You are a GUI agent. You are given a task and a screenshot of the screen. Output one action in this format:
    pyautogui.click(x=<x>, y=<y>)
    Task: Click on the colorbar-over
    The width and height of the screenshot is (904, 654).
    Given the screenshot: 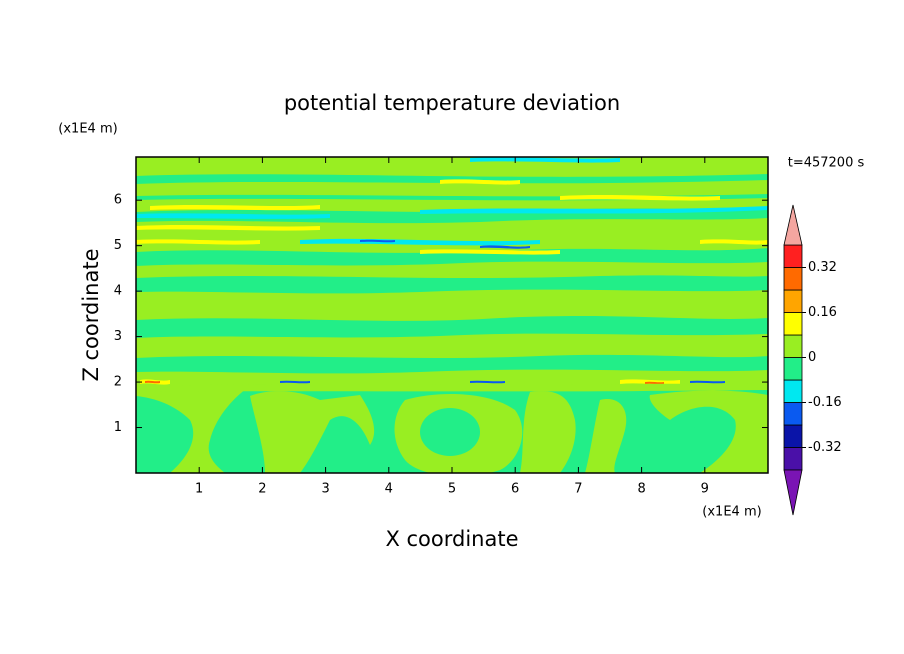 What is the action you would take?
    pyautogui.click(x=793, y=225)
    